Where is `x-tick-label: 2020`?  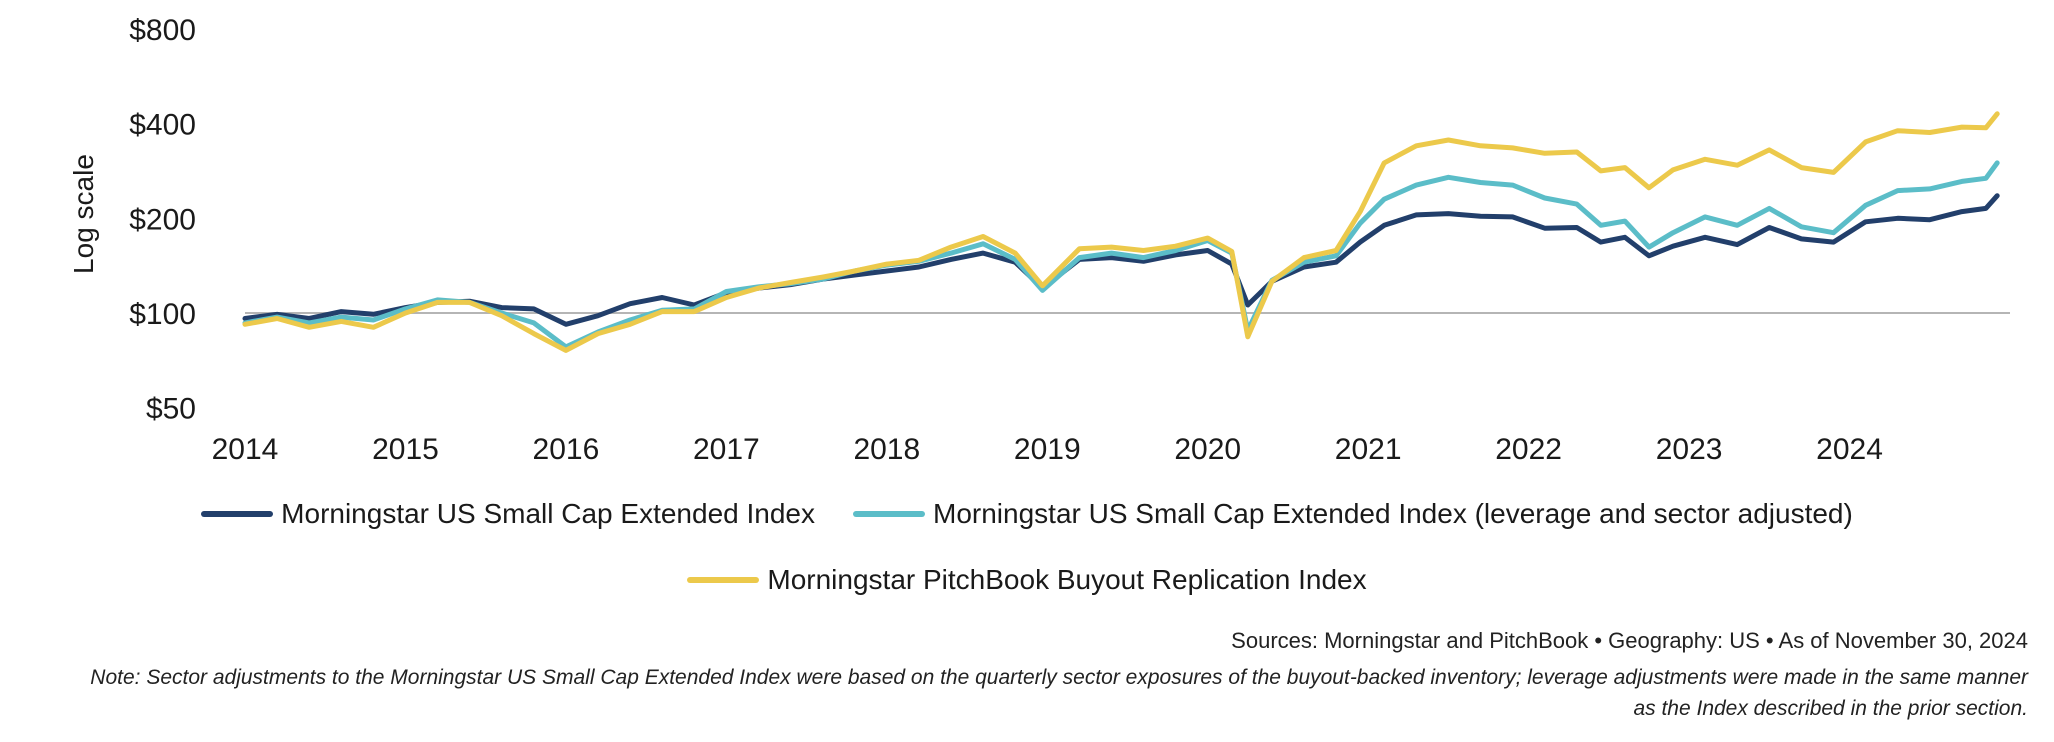 x-tick-label: 2020 is located at coordinates (1207, 449).